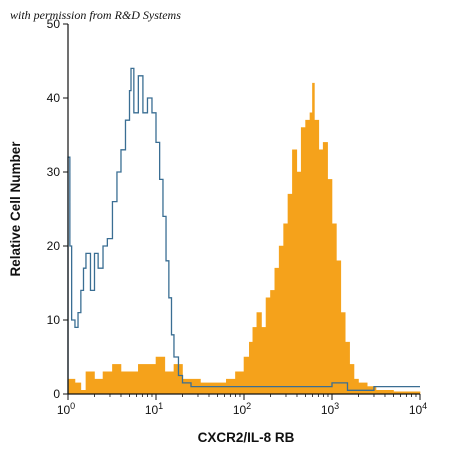 This screenshot has width=450, height=450. I want to click on x-tick-label: 10³, so click(330, 409).